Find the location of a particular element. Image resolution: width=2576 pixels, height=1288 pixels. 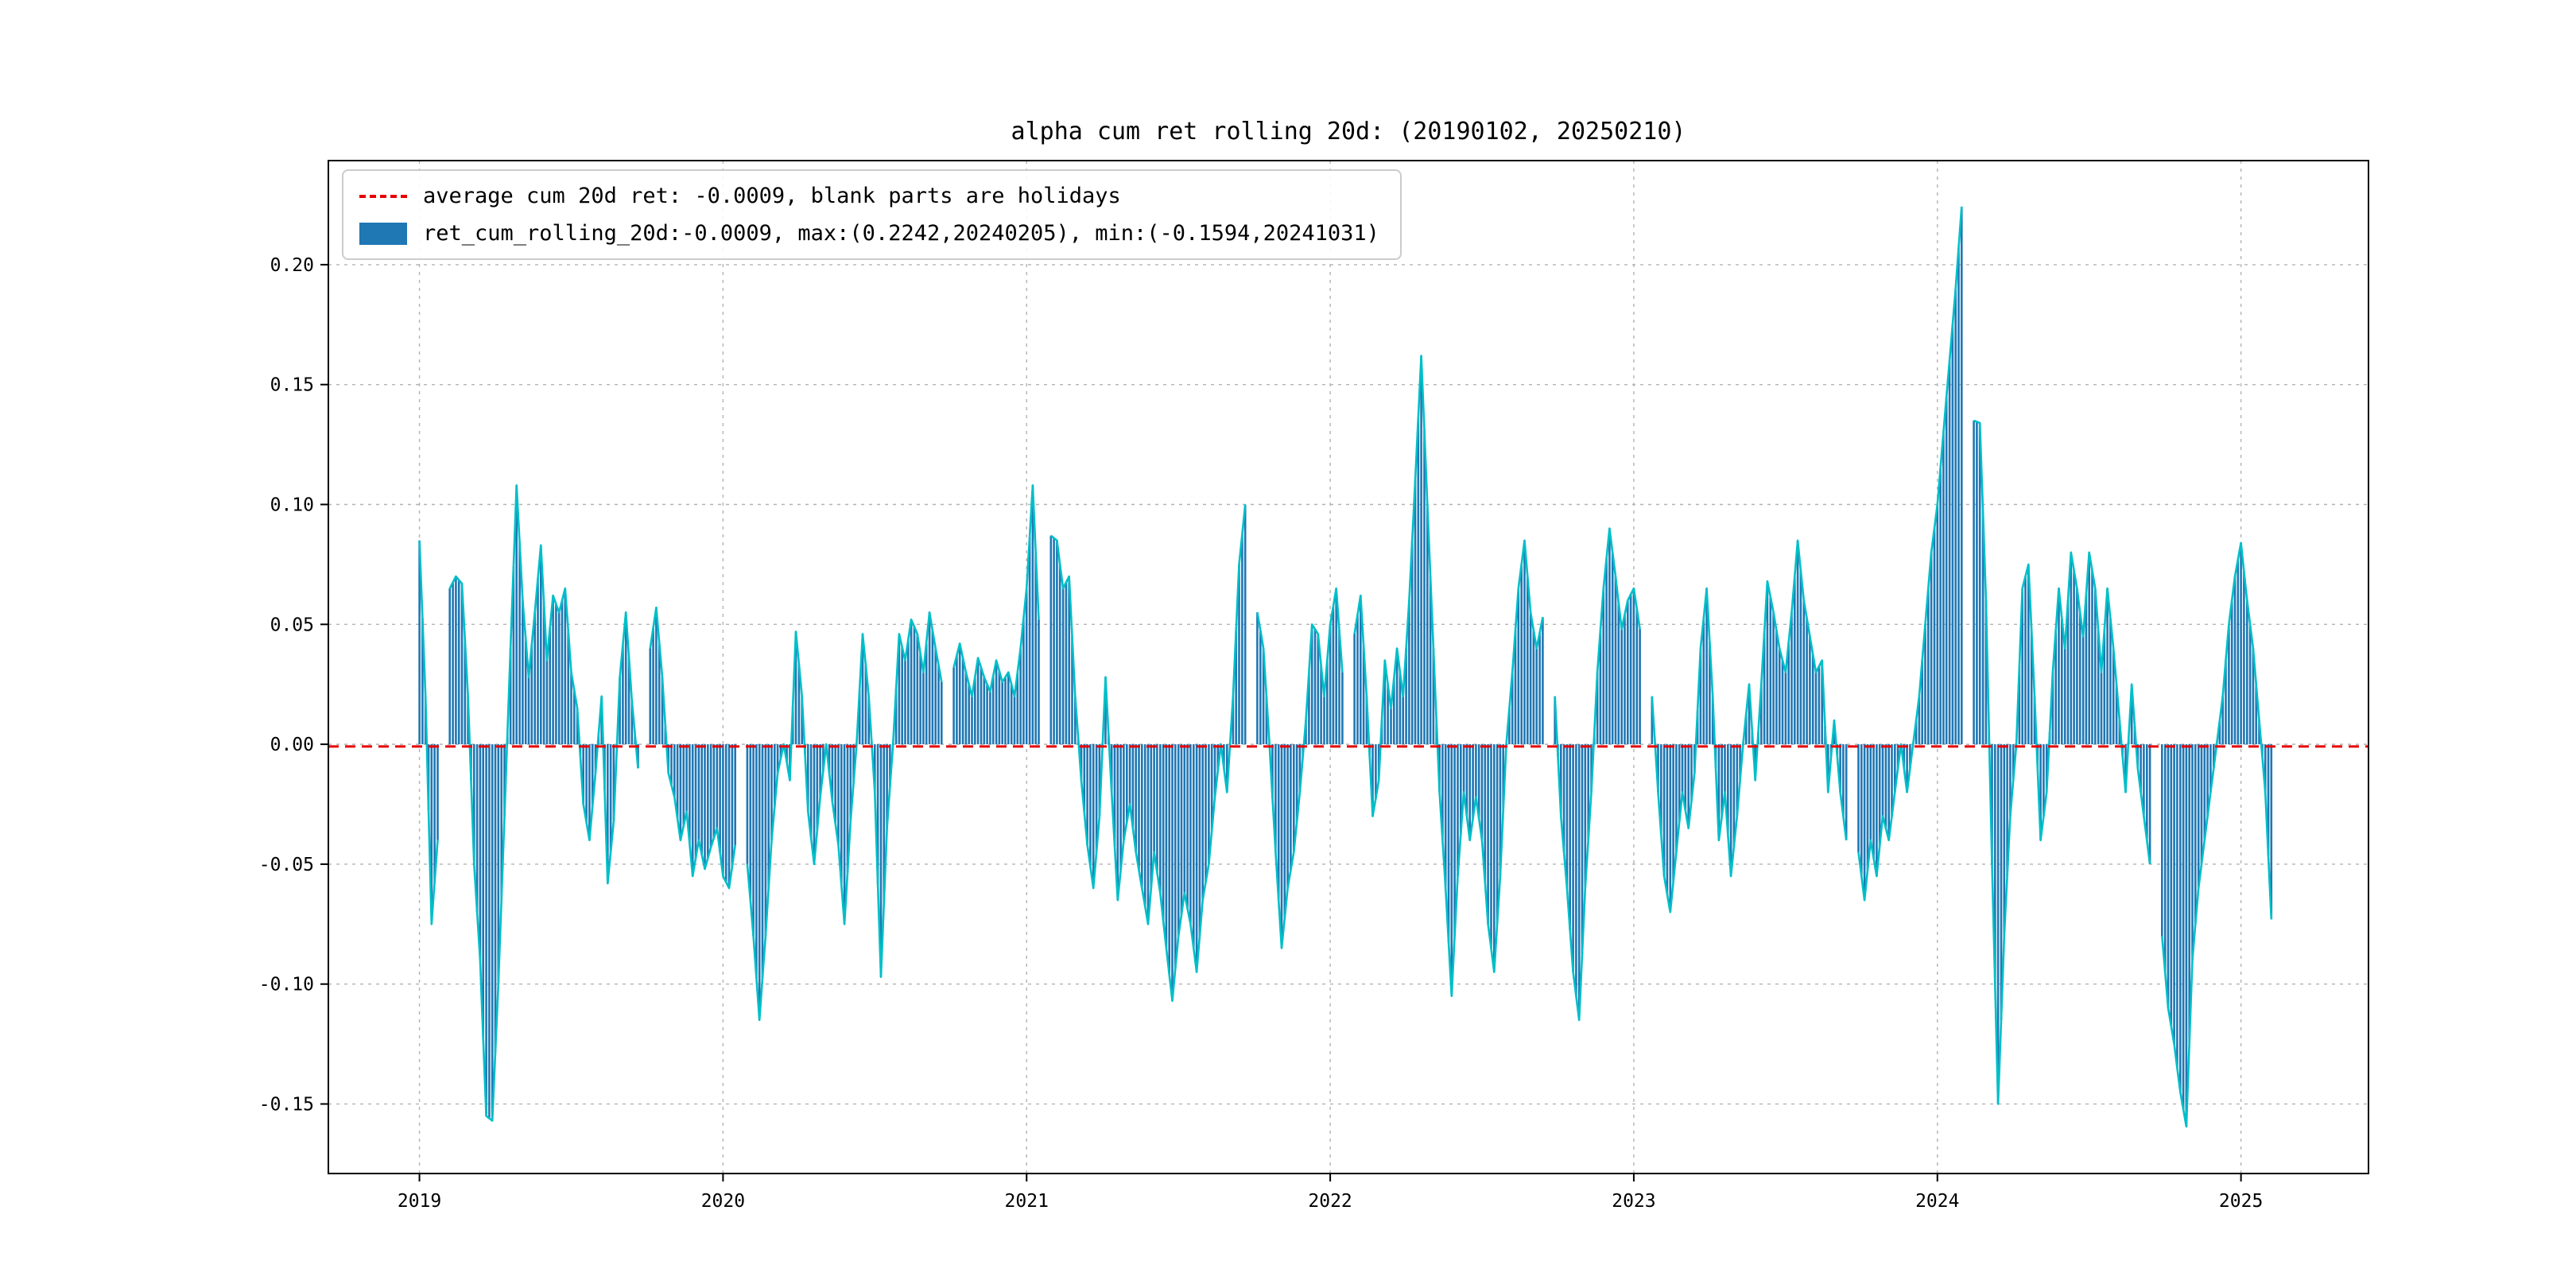

y-tick-label: -0.15 is located at coordinates (286, 1105).